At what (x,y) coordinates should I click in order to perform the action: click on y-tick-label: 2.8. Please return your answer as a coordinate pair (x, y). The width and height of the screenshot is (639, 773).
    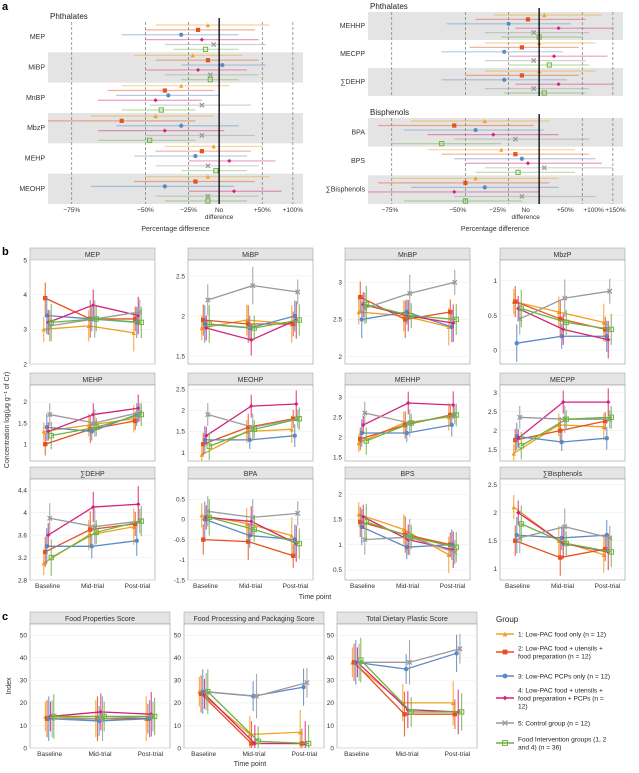
    Looking at the image, I should click on (22, 580).